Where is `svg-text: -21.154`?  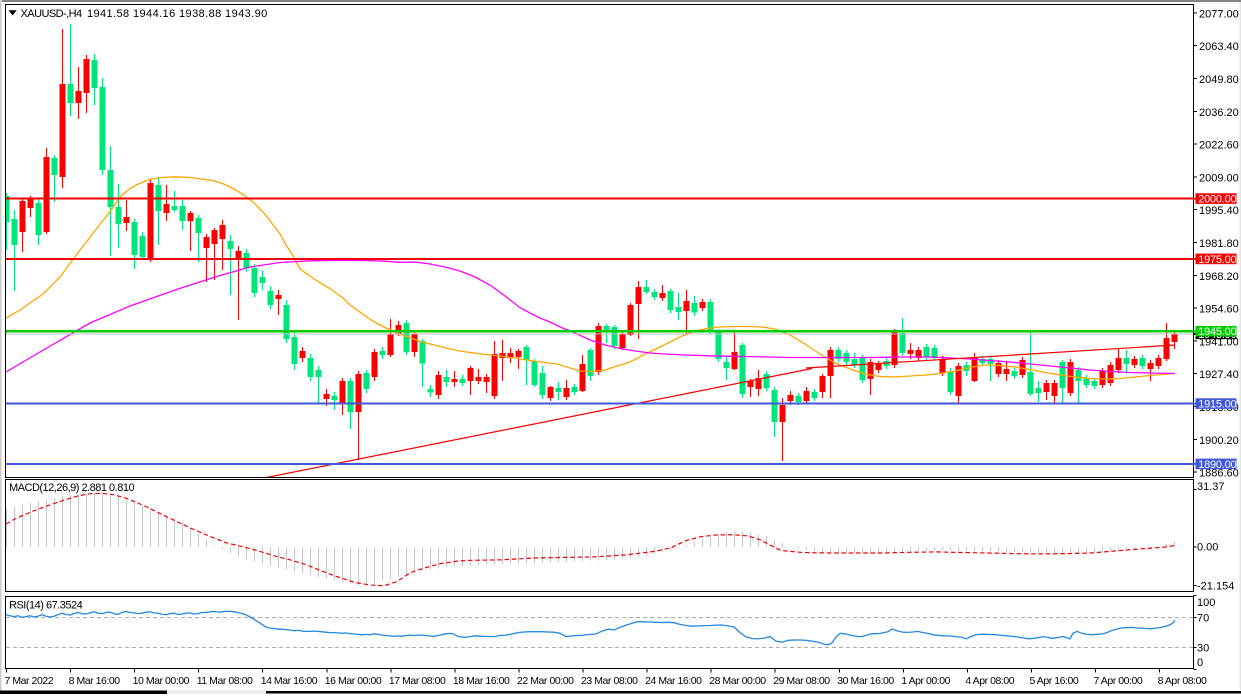
svg-text: -21.154 is located at coordinates (1215, 586).